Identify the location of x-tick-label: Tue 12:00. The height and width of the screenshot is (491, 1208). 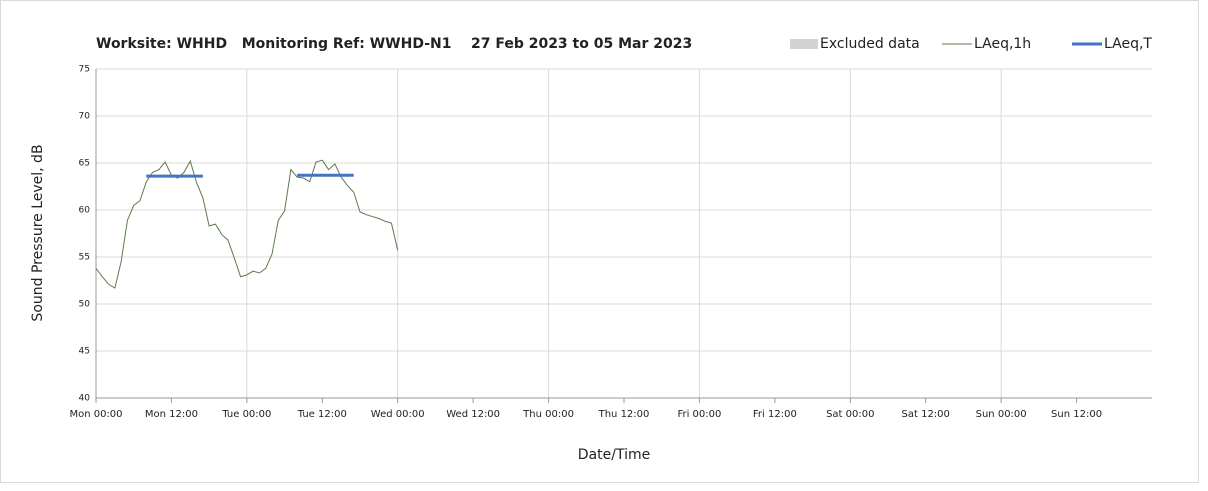
(322, 414).